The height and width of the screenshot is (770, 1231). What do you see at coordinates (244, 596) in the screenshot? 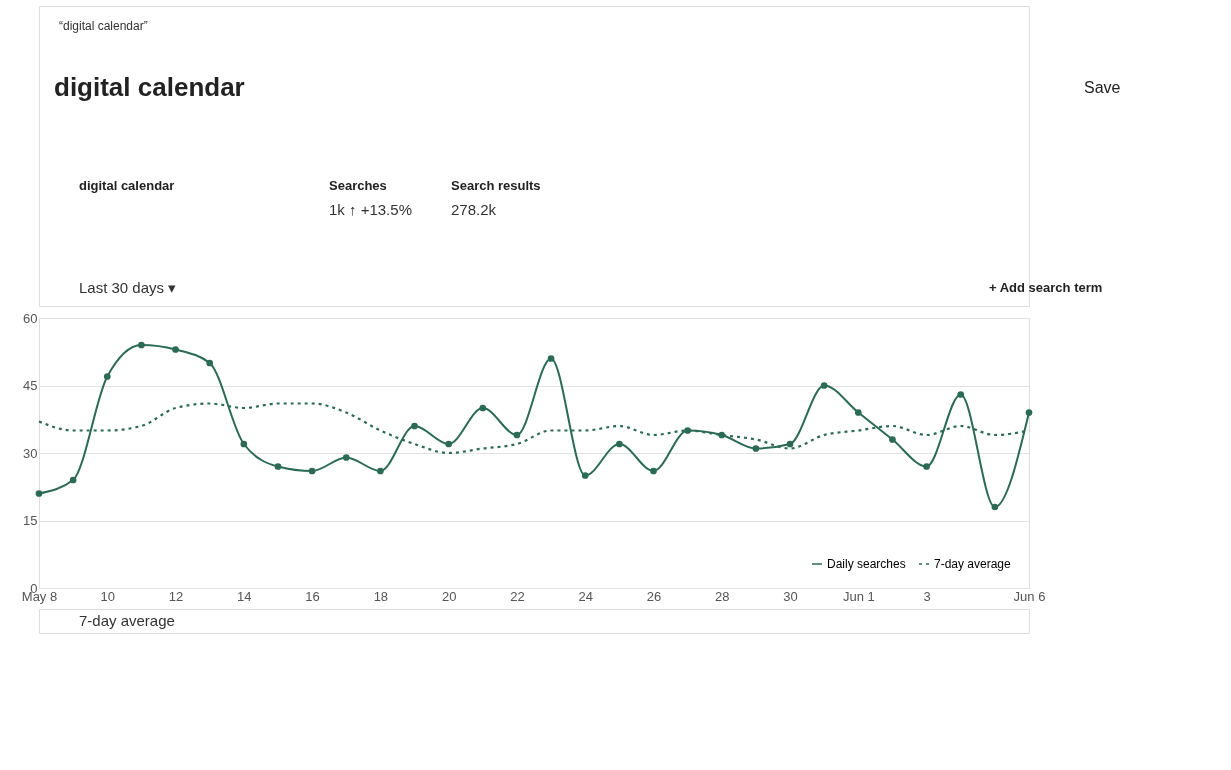
I see `x-tick-label: 14` at bounding box center [244, 596].